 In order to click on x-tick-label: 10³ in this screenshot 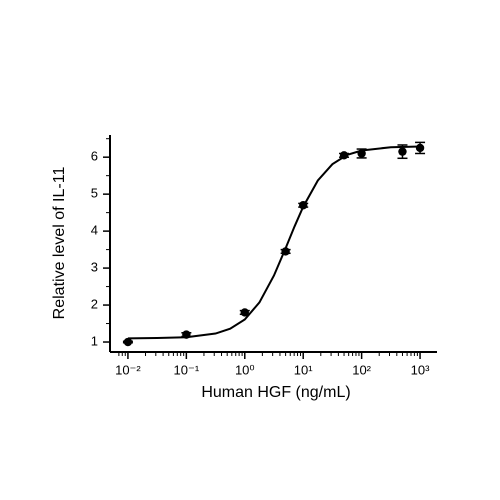, I will do `click(420, 369)`.